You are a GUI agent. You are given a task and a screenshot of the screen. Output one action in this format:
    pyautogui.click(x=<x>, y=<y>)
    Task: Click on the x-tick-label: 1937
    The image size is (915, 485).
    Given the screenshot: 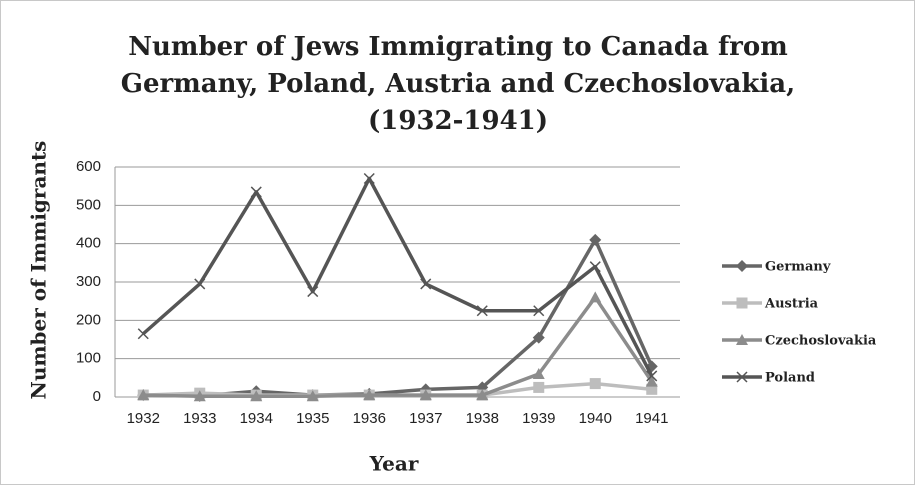 What is the action you would take?
    pyautogui.click(x=425, y=418)
    